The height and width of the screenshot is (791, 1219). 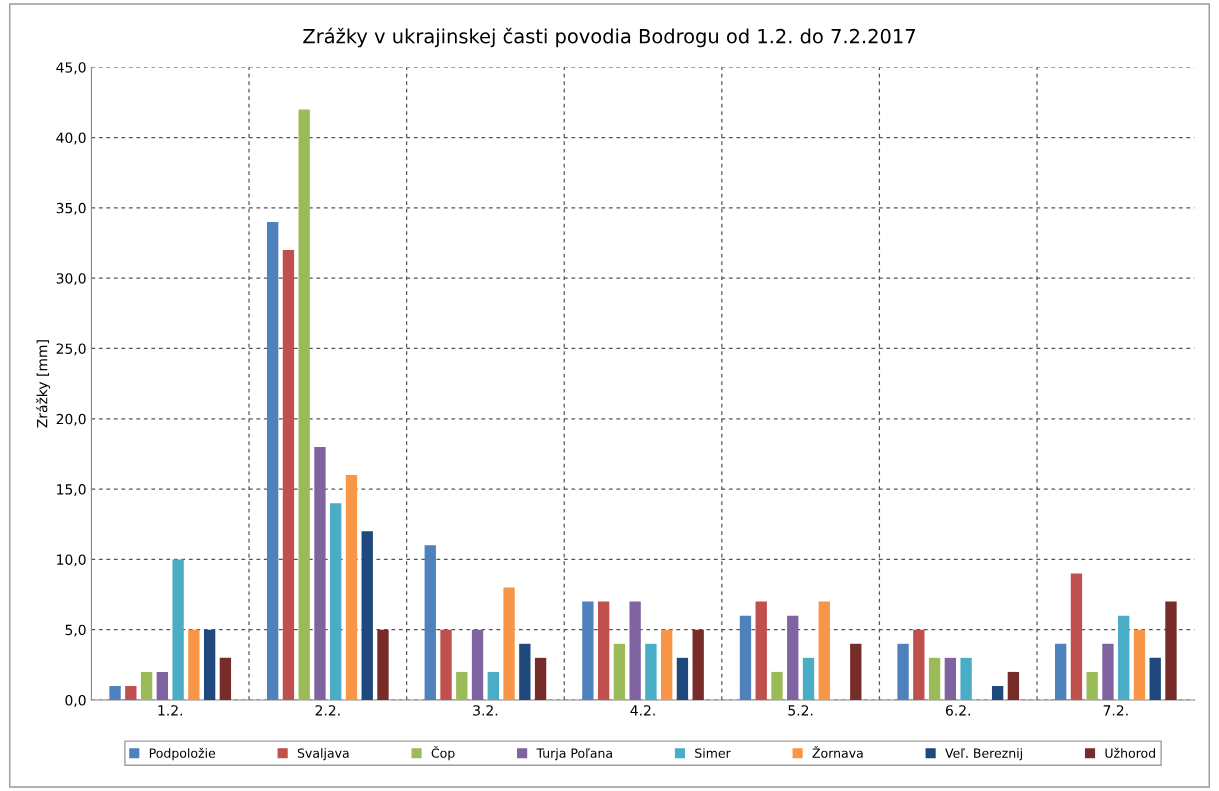 I want to click on y-axis-title: Zrážky [mm], so click(x=43, y=384).